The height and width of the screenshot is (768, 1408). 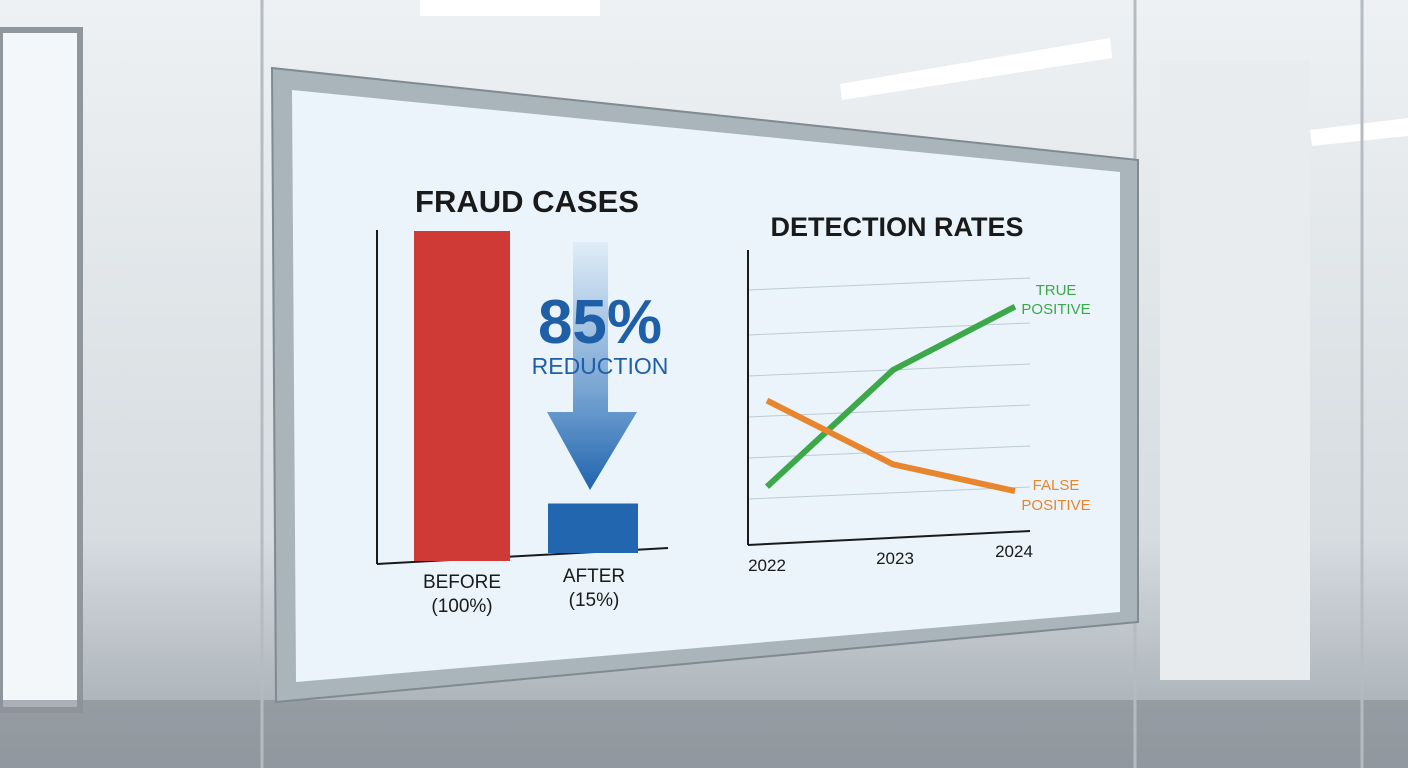 I want to click on x-tick-sublabel: (15%), so click(x=594, y=600).